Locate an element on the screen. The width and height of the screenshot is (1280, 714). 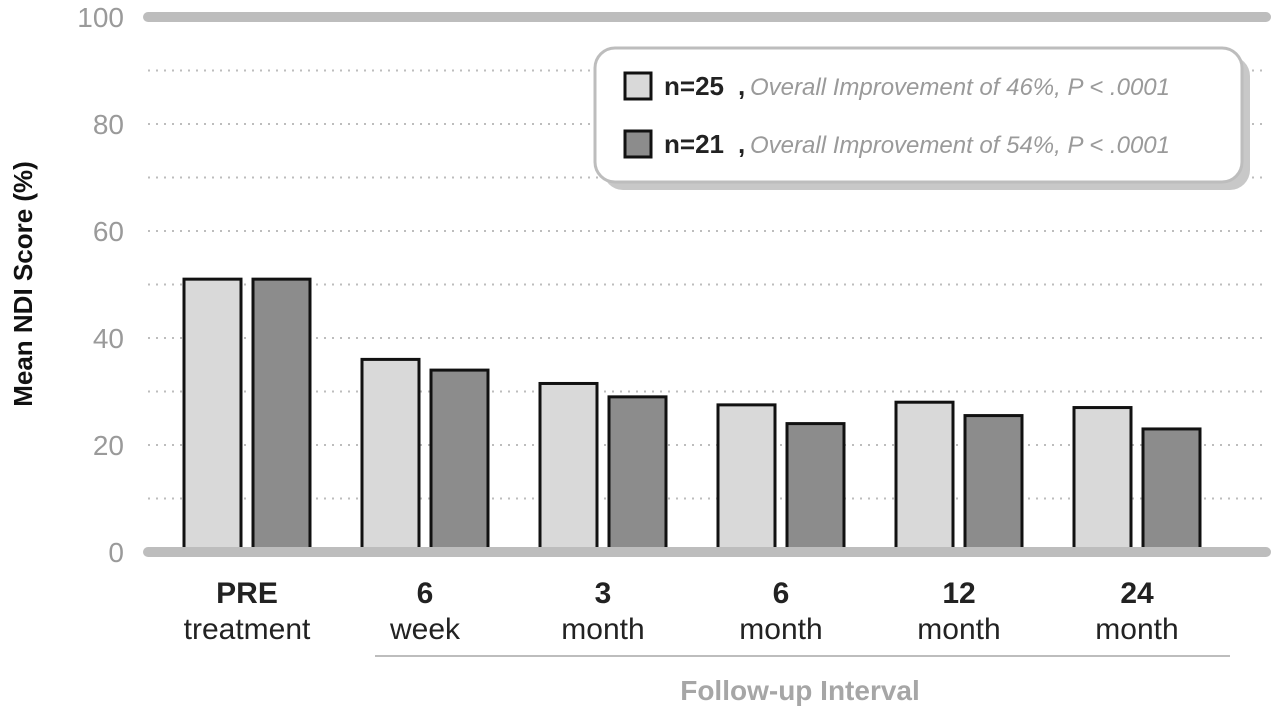
legend-series-name: n=21 is located at coordinates (694, 144).